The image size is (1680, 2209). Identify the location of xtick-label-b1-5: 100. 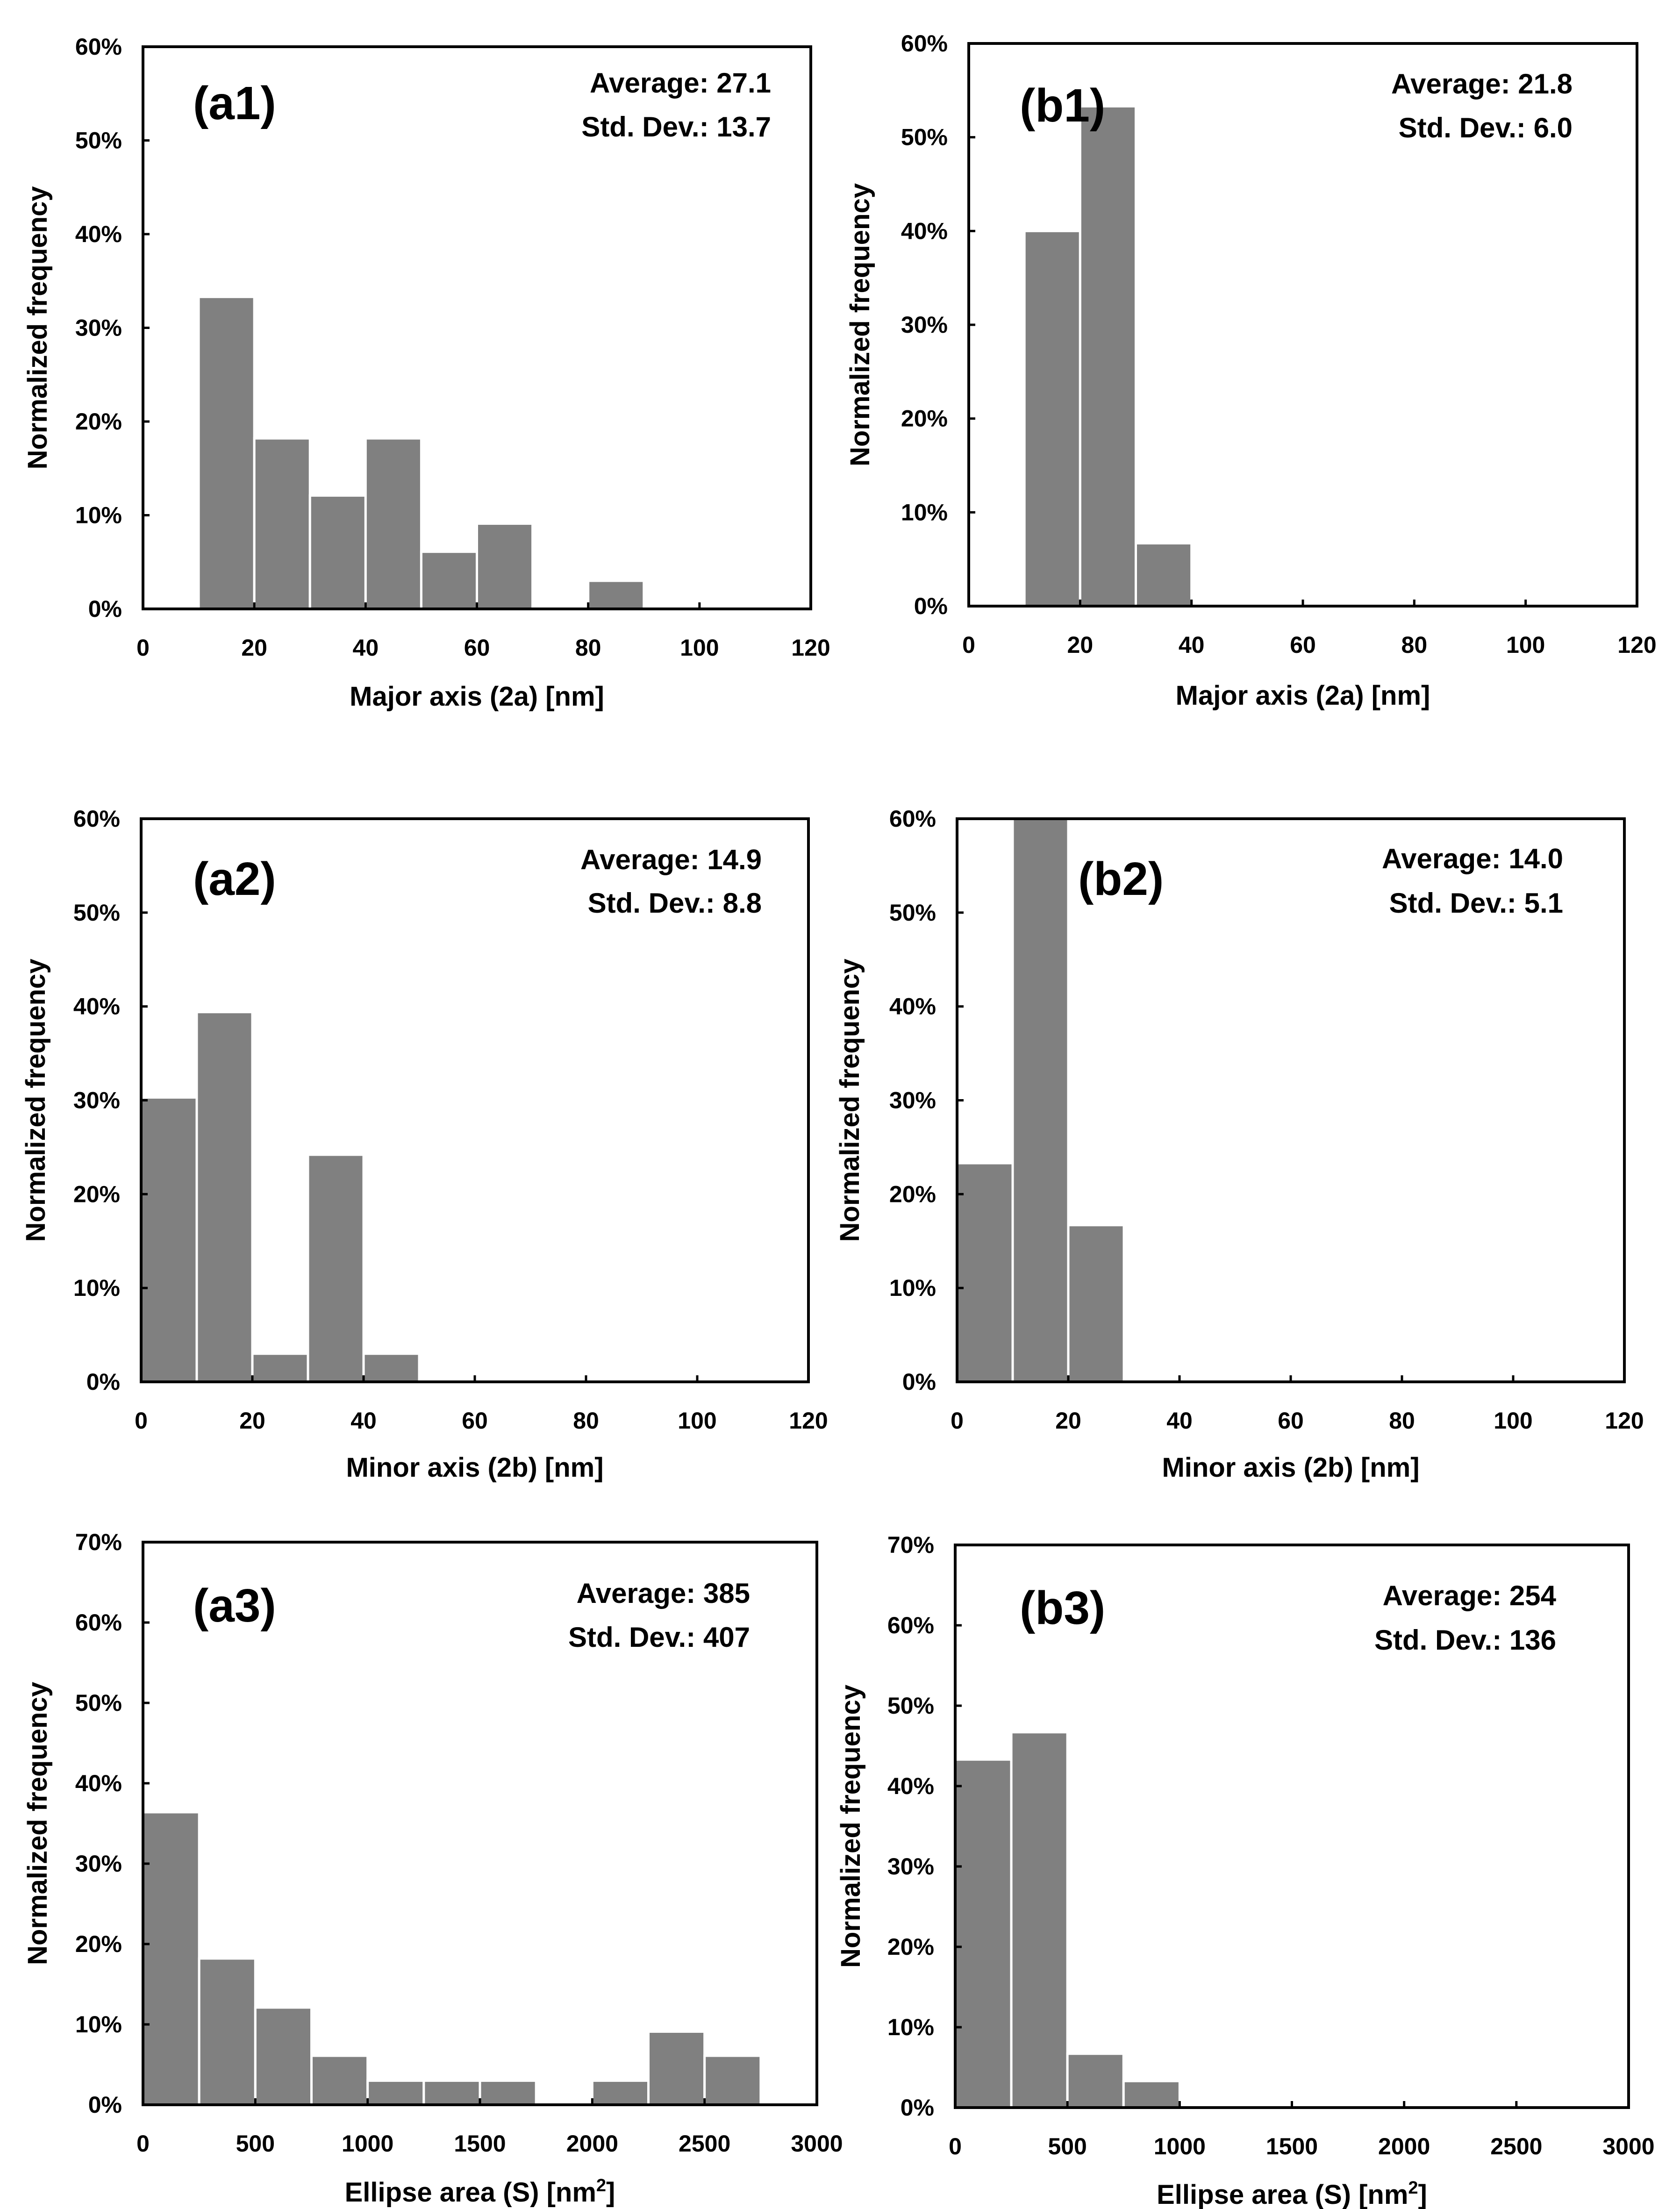
(1525, 645).